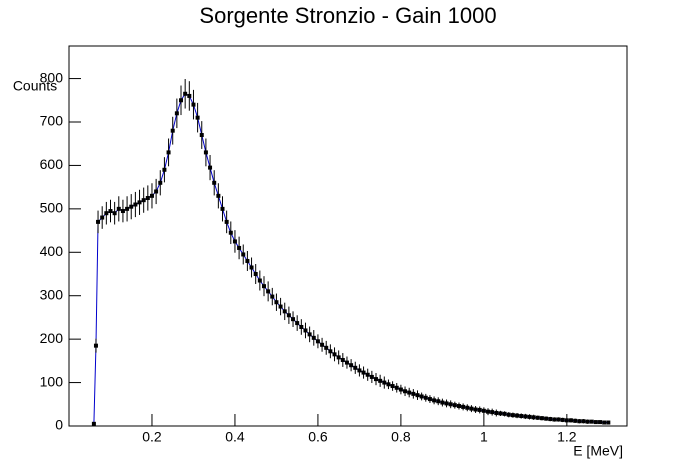 The height and width of the screenshot is (474, 698). What do you see at coordinates (52, 294) in the screenshot?
I see `y-tick-label: 300` at bounding box center [52, 294].